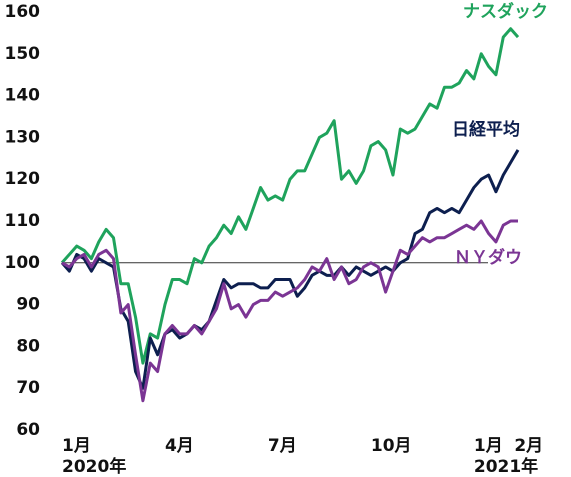 This screenshot has width=571, height=477. I want to click on x-tick-label: 4月, so click(179, 446).